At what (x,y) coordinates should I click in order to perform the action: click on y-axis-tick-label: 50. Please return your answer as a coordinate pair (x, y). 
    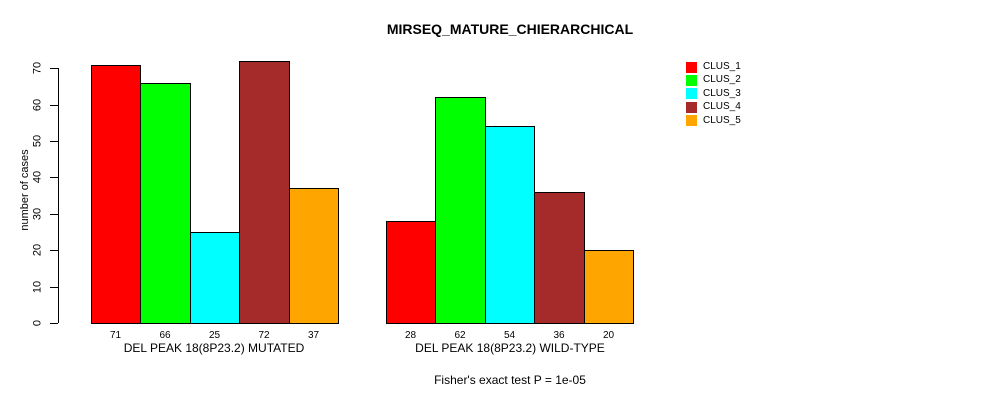
    Looking at the image, I should click on (37, 141).